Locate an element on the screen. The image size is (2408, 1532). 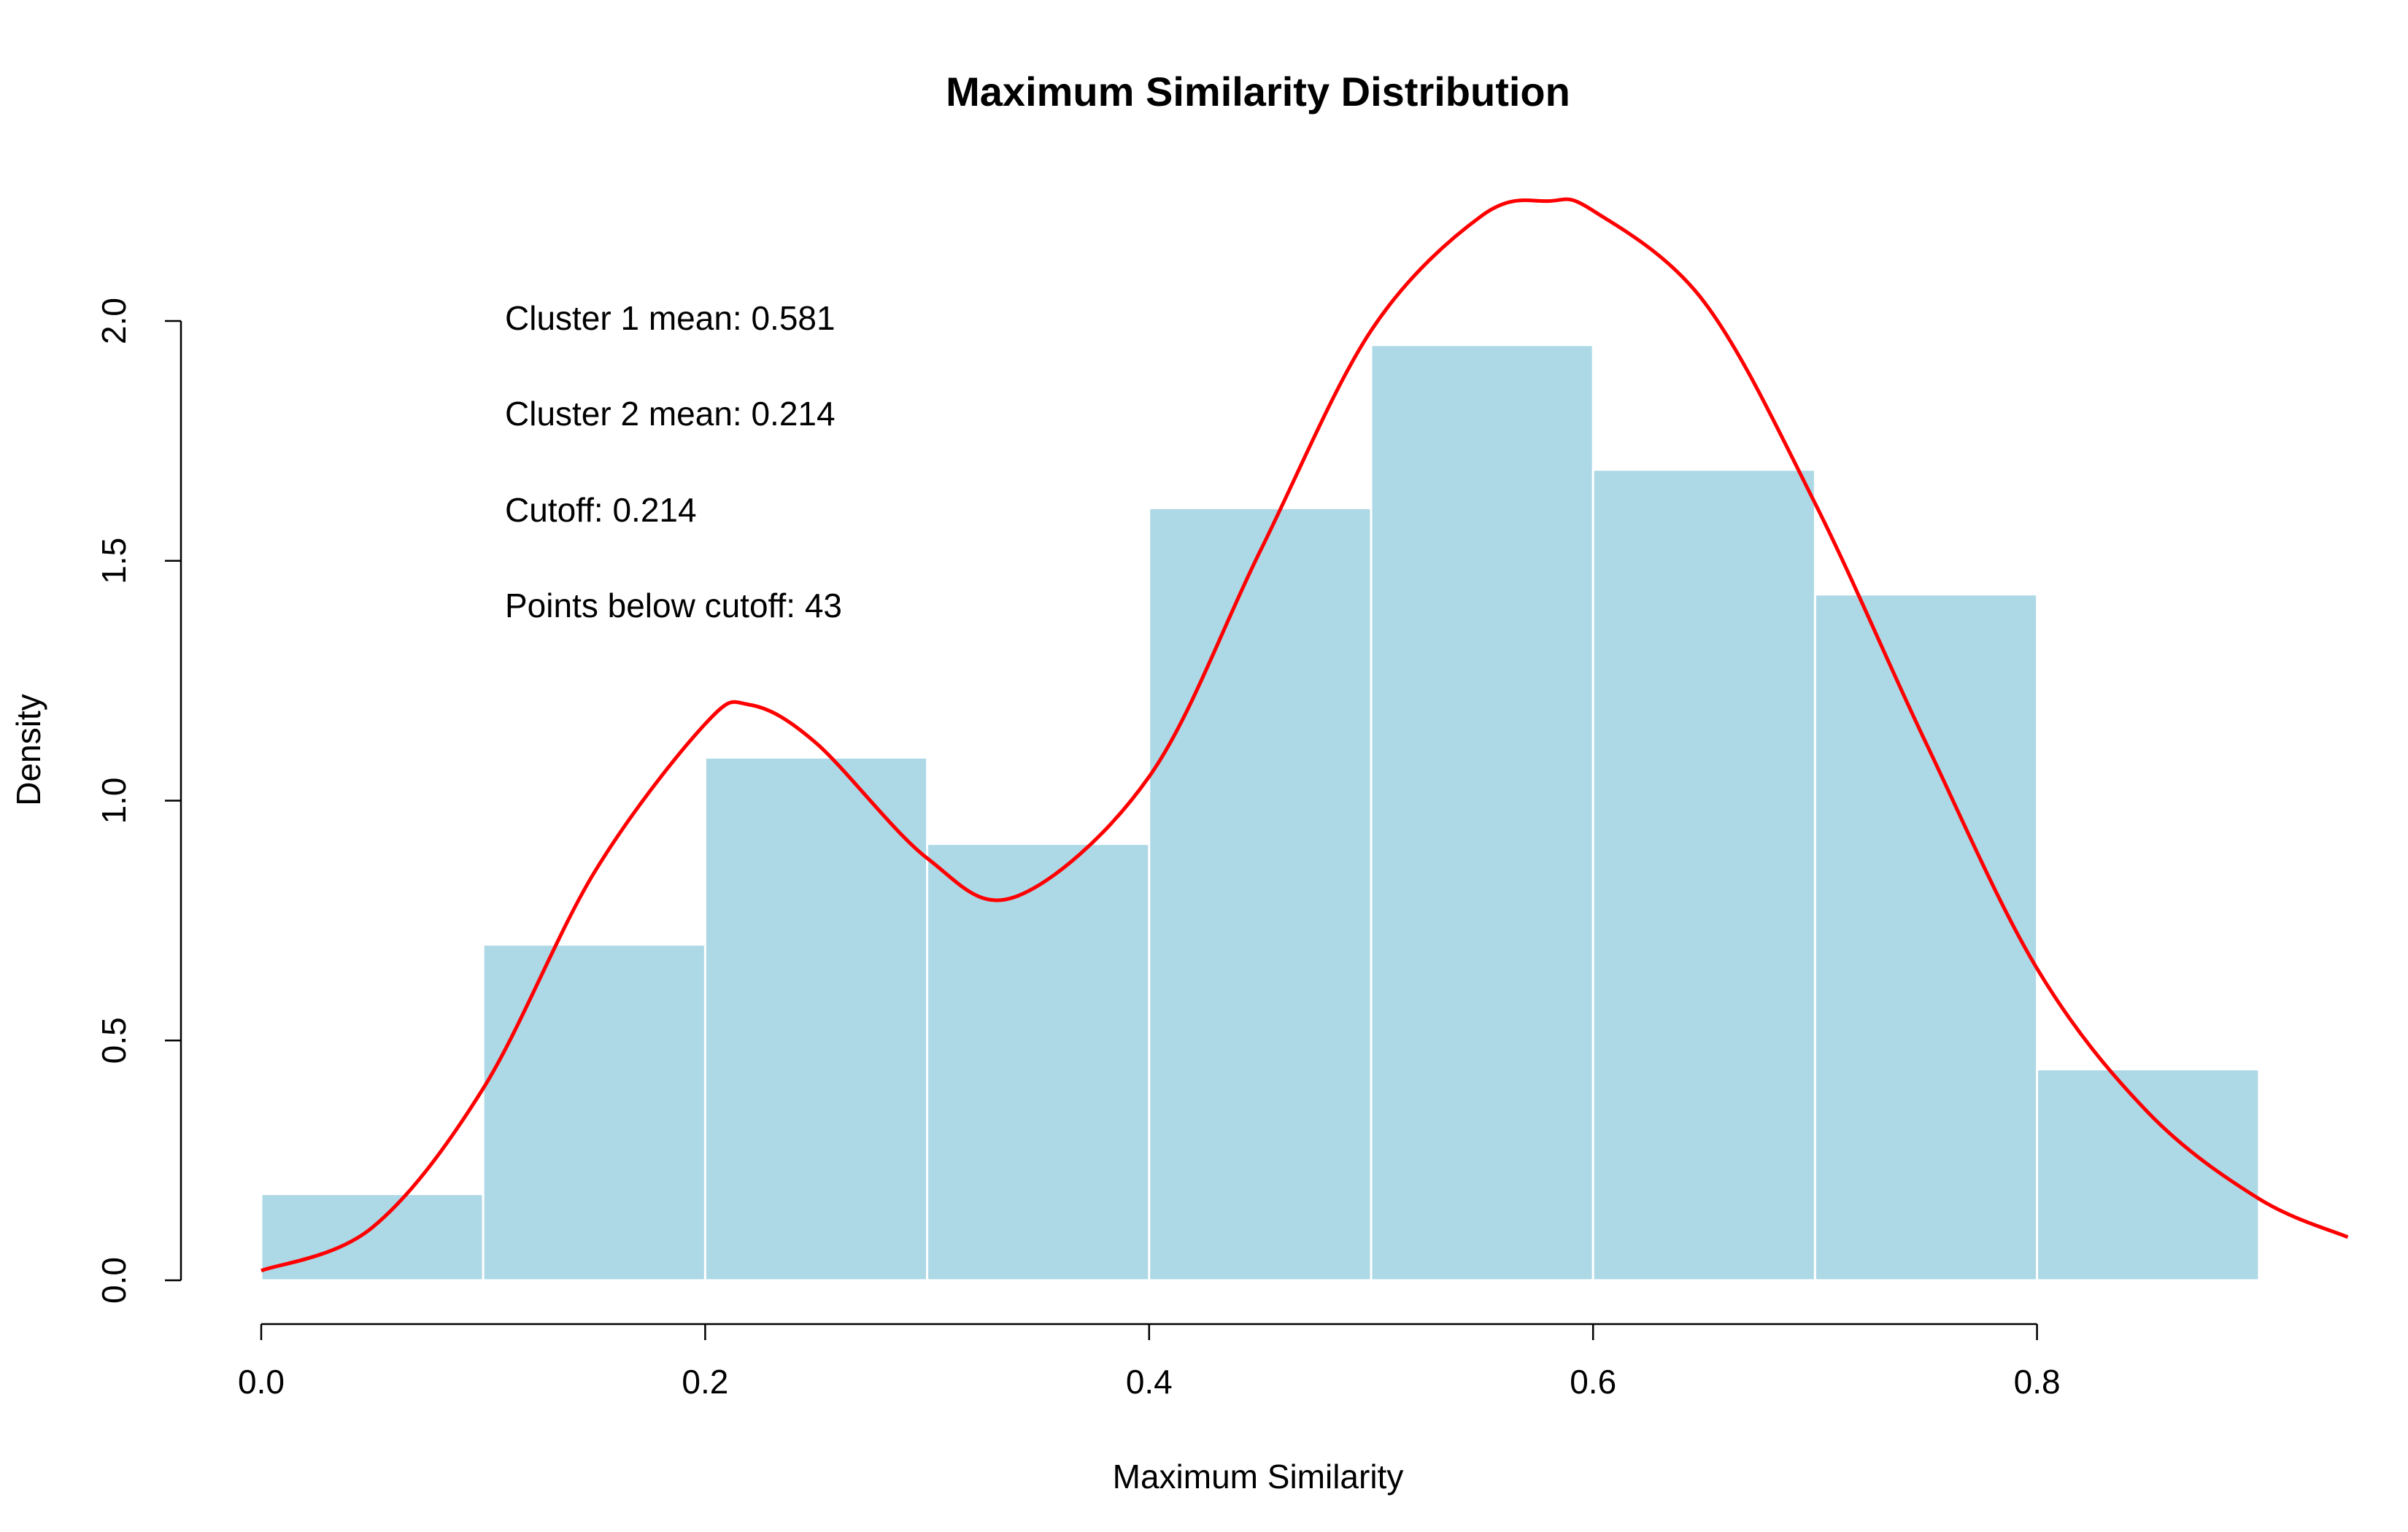
x-tick-label: 0.8 is located at coordinates (2037, 1382).